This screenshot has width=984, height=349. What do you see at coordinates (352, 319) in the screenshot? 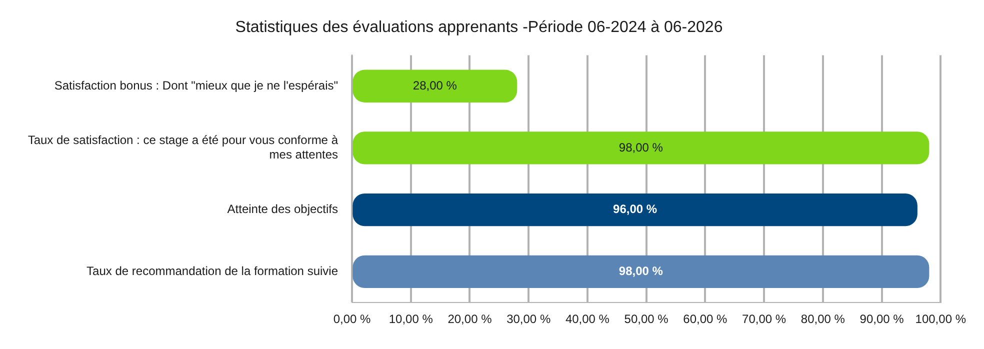
I see `x-tick-label: 0,00 %` at bounding box center [352, 319].